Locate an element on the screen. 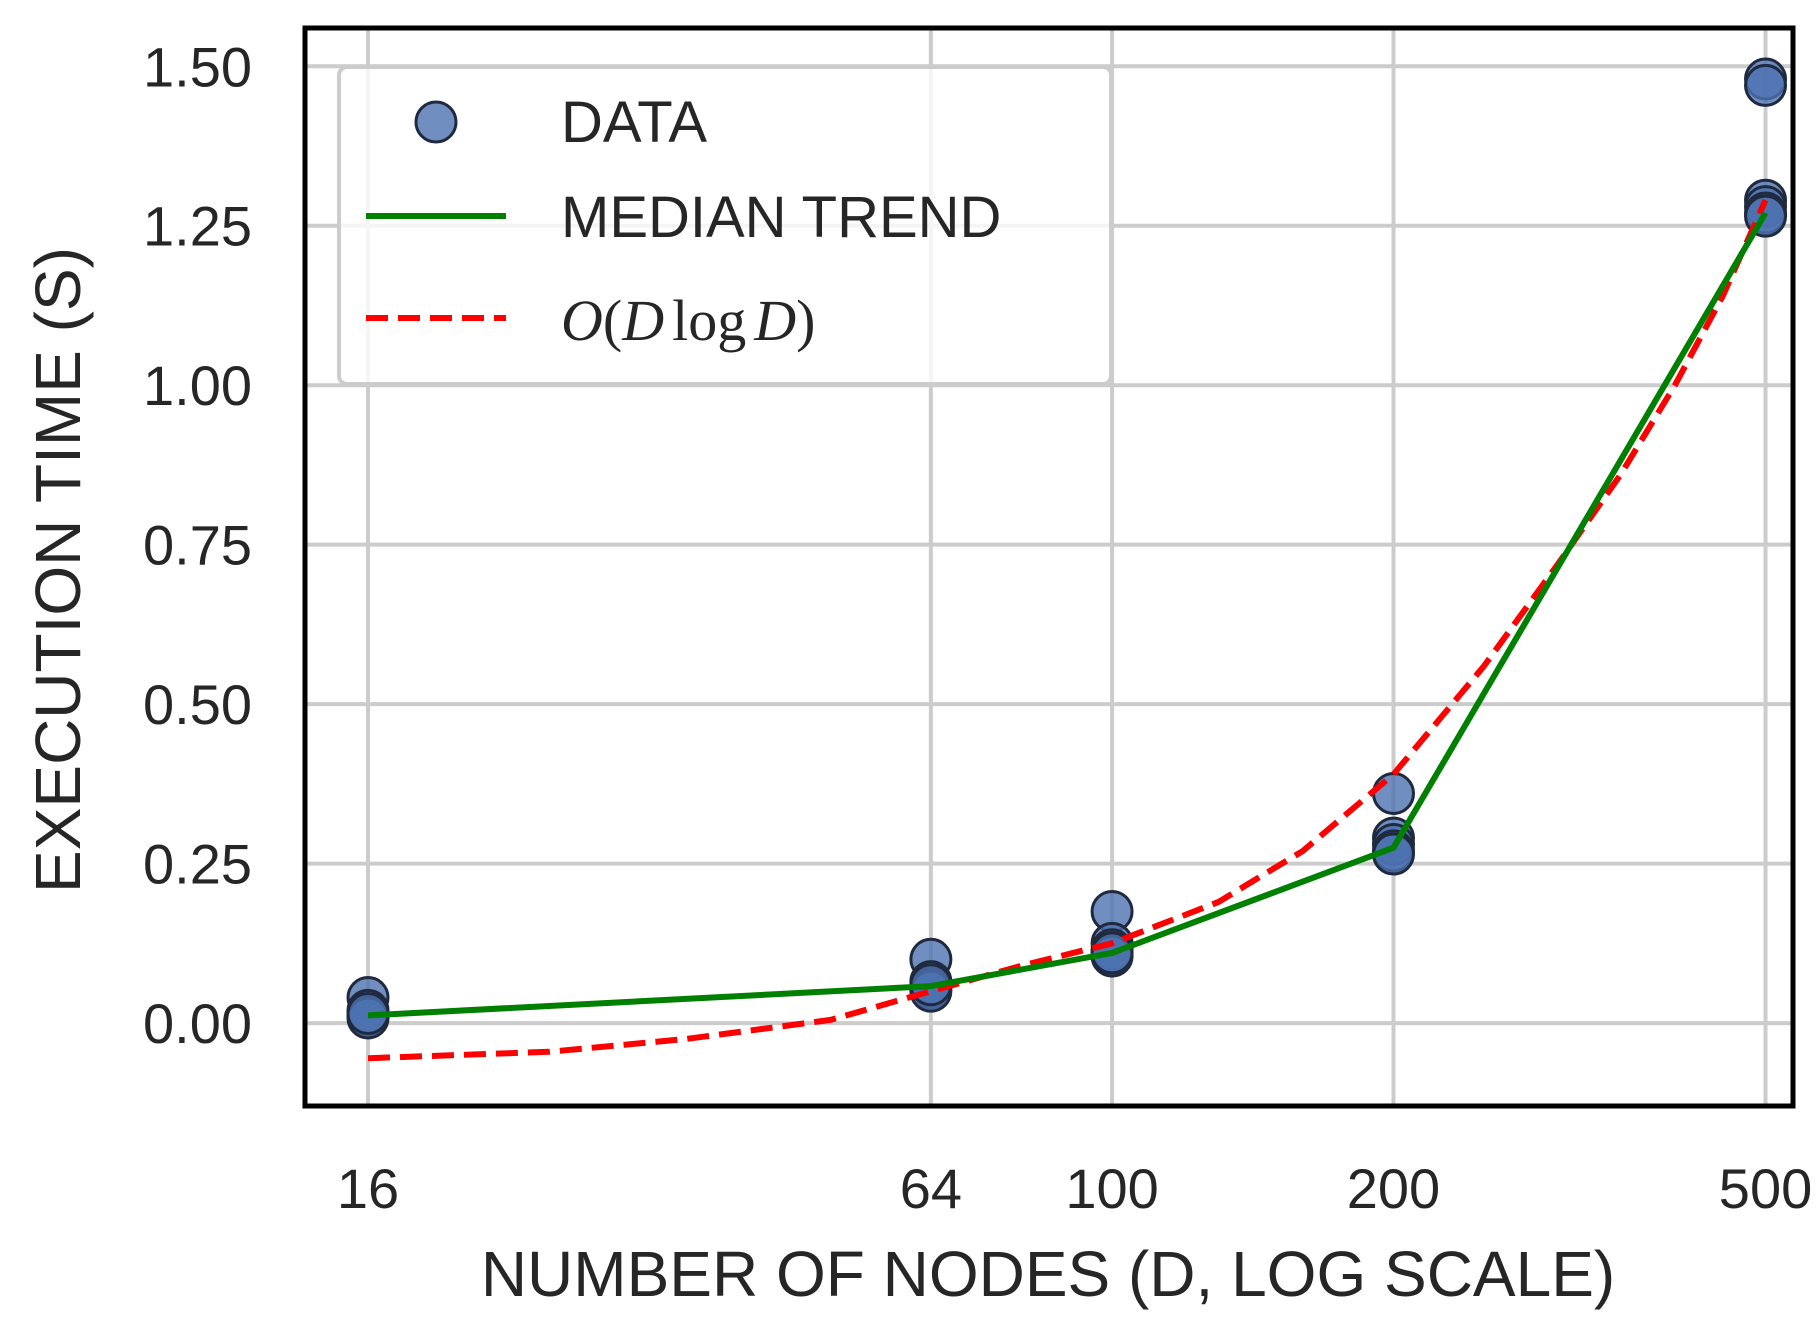  y-tick-label: 0.75 is located at coordinates (197, 545).